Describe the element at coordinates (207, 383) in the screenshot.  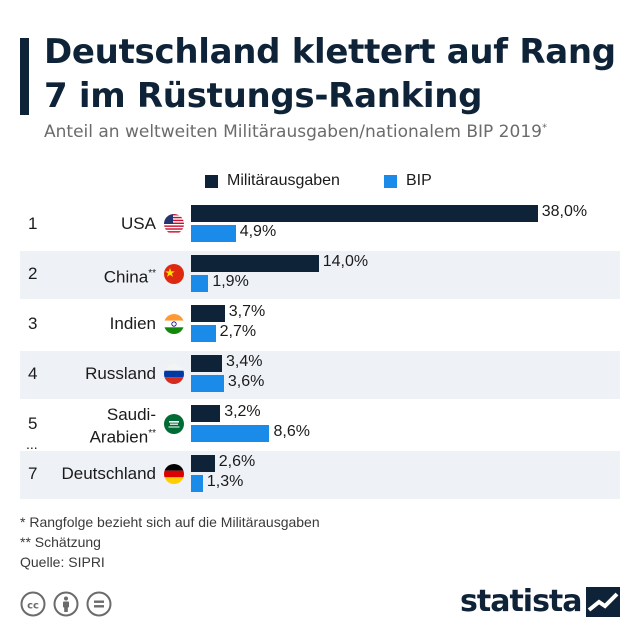
I see `bar-gdp-russland` at that location.